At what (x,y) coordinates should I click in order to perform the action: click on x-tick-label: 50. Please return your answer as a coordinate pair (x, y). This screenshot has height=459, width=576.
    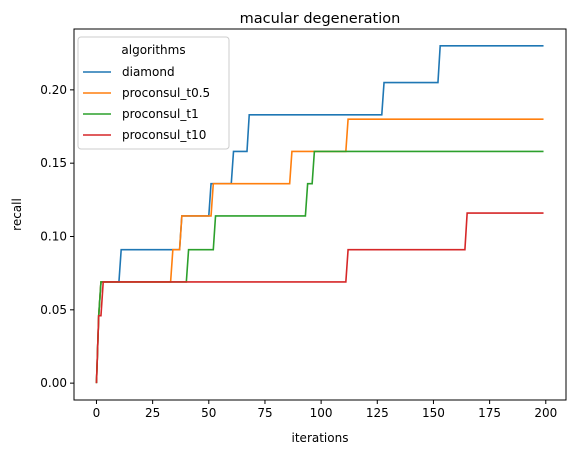
    Looking at the image, I should click on (208, 413).